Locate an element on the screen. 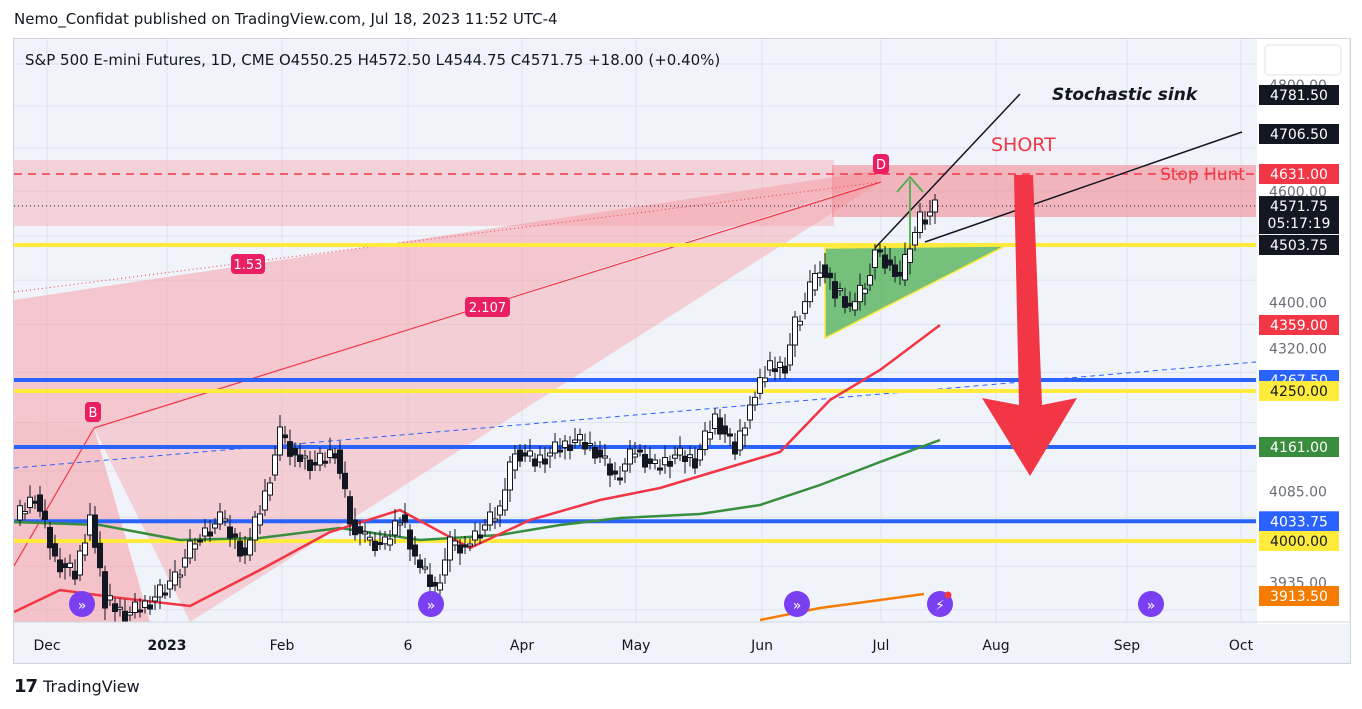 This screenshot has height=709, width=1362. price-label-8: 4161.00 is located at coordinates (1299, 448).